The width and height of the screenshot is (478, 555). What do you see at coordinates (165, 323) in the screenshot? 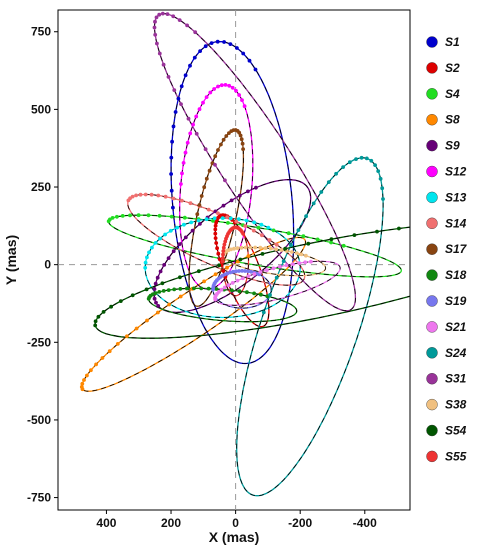
I see `observations-s8` at bounding box center [165, 323].